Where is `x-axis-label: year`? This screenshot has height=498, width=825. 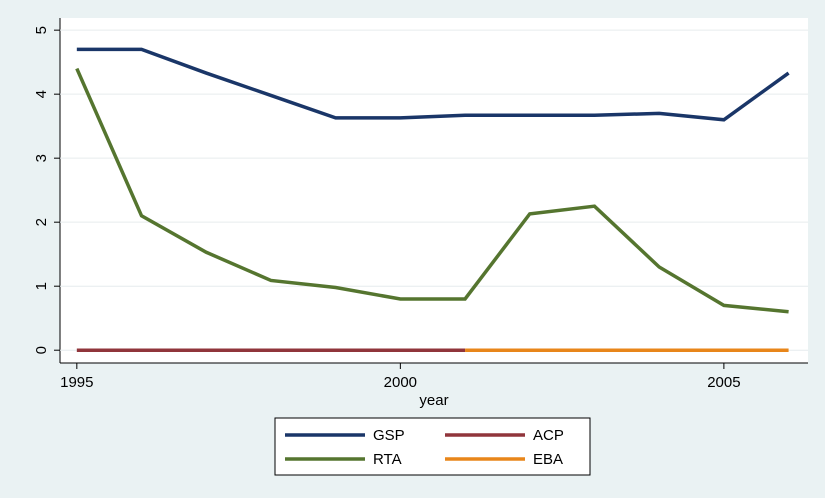 x-axis-label: year is located at coordinates (433, 400).